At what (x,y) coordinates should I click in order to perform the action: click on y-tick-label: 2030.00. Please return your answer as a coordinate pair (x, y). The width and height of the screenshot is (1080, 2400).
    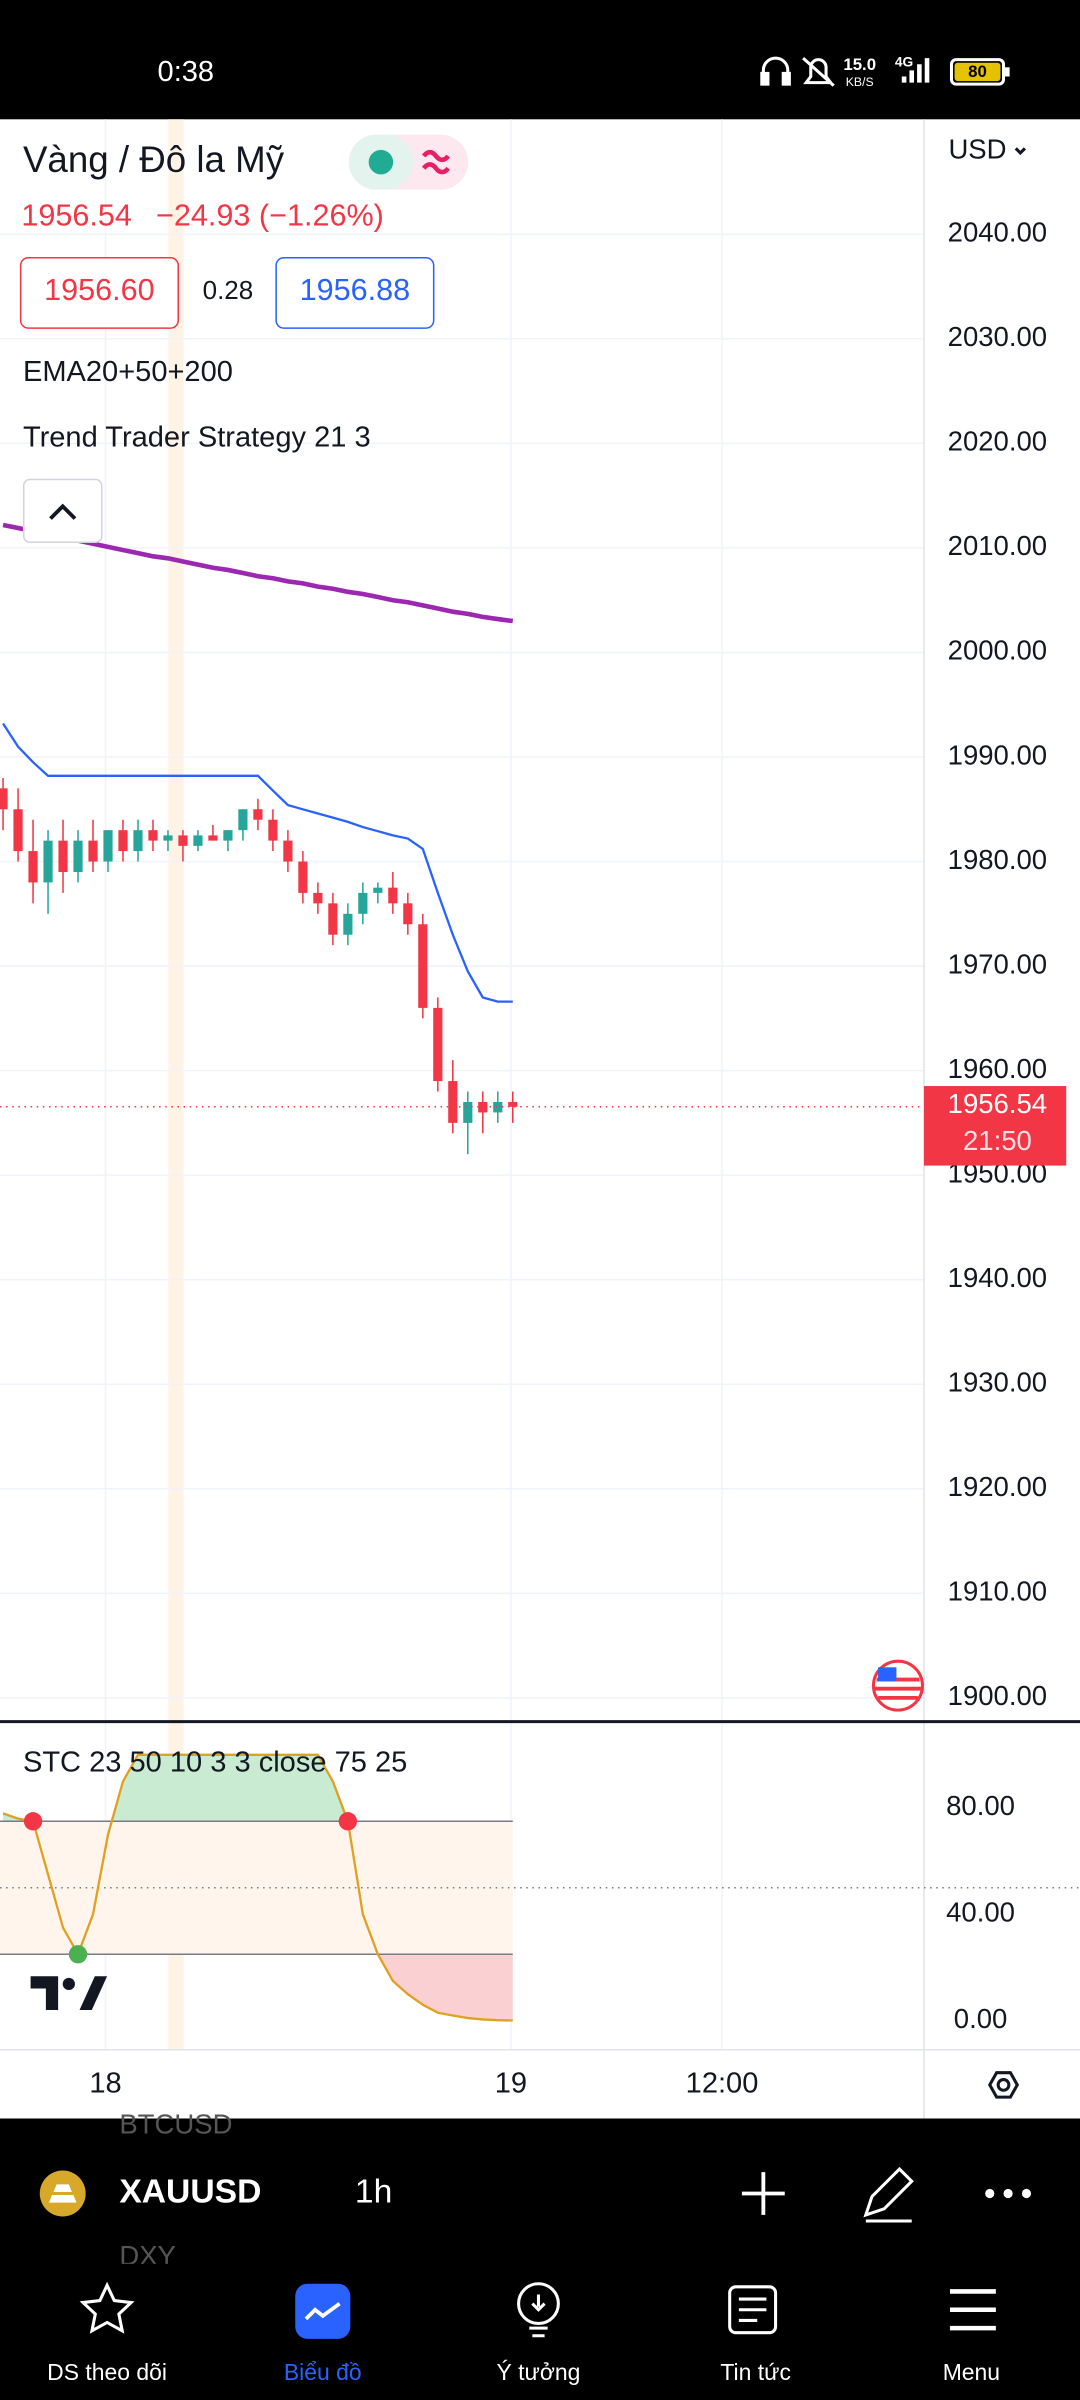
    Looking at the image, I should click on (997, 336).